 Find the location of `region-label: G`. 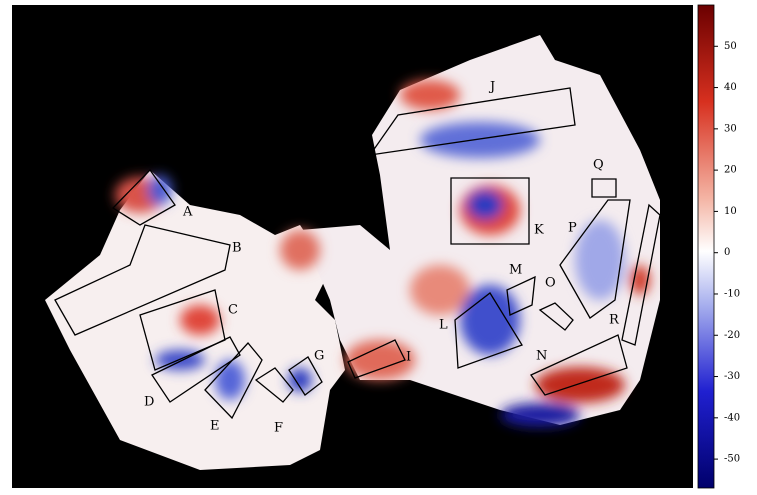

region-label: G is located at coordinates (319, 356).